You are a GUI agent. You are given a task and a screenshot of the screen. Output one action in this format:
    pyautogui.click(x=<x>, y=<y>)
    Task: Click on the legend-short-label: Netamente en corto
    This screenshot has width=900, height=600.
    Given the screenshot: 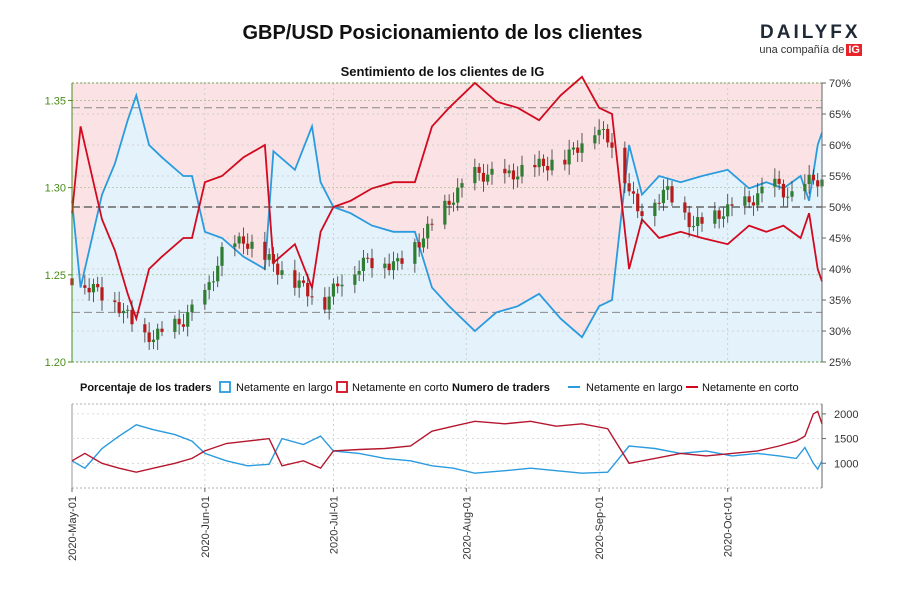 What is the action you would take?
    pyautogui.click(x=400, y=388)
    